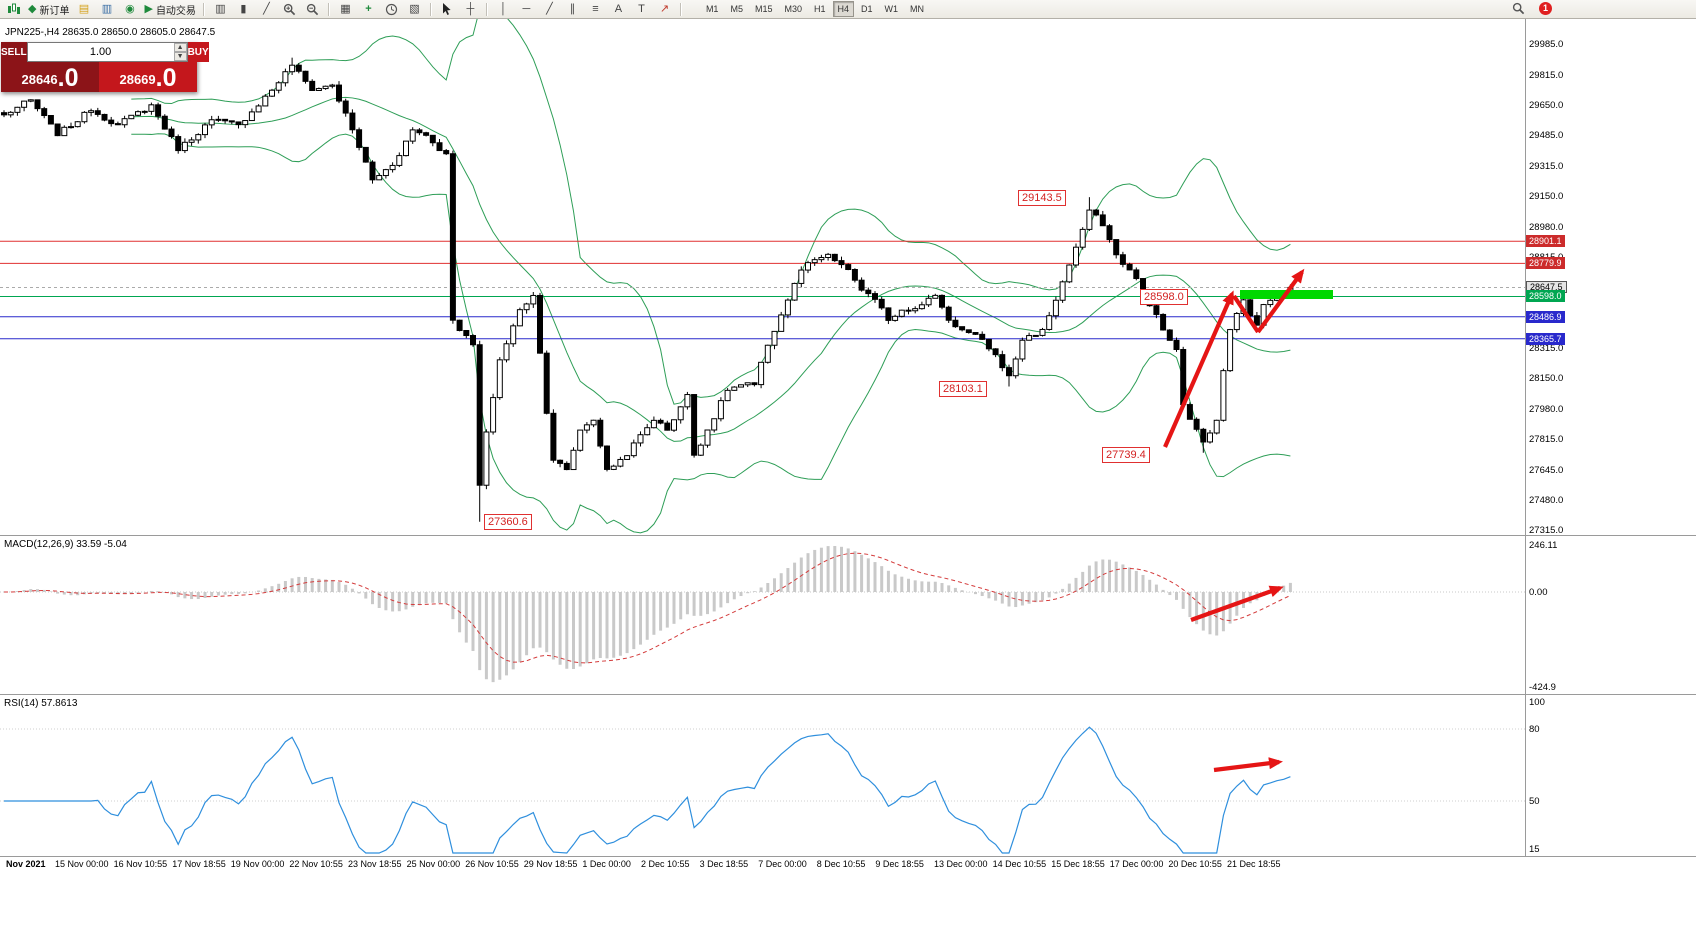 The width and height of the screenshot is (1696, 941). I want to click on new-chart-button, so click(13, 9).